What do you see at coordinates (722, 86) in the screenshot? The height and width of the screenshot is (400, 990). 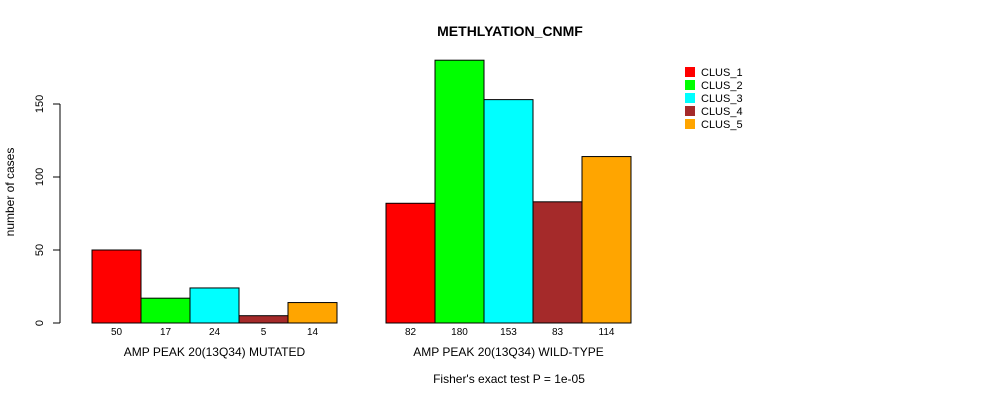 I see `legend-entry: CLUS_2` at bounding box center [722, 86].